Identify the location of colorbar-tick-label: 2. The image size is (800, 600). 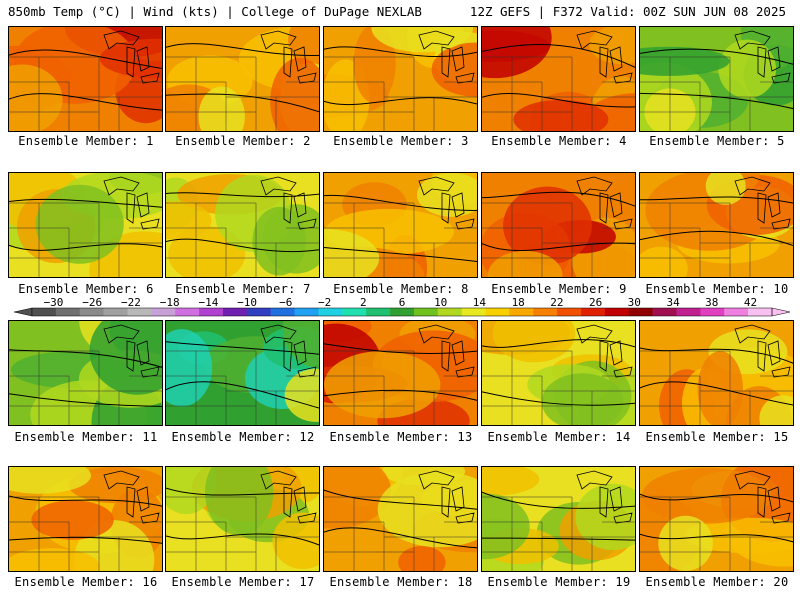
(363, 302).